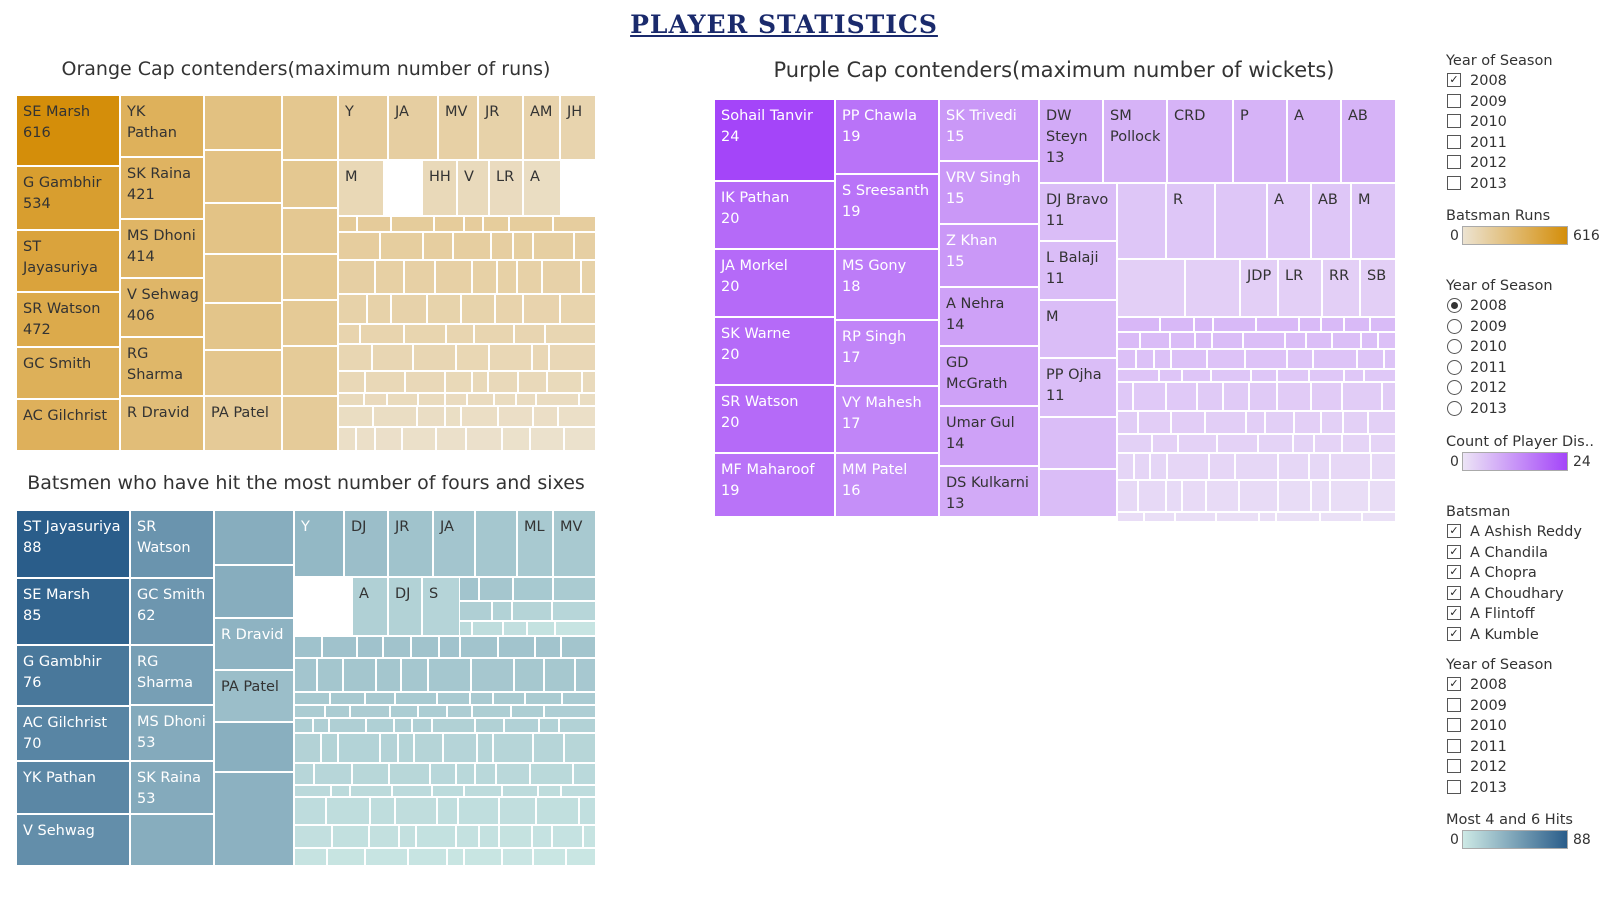 This screenshot has height=900, width=1600. What do you see at coordinates (1300, 288) in the screenshot?
I see `purple-mark: LR` at bounding box center [1300, 288].